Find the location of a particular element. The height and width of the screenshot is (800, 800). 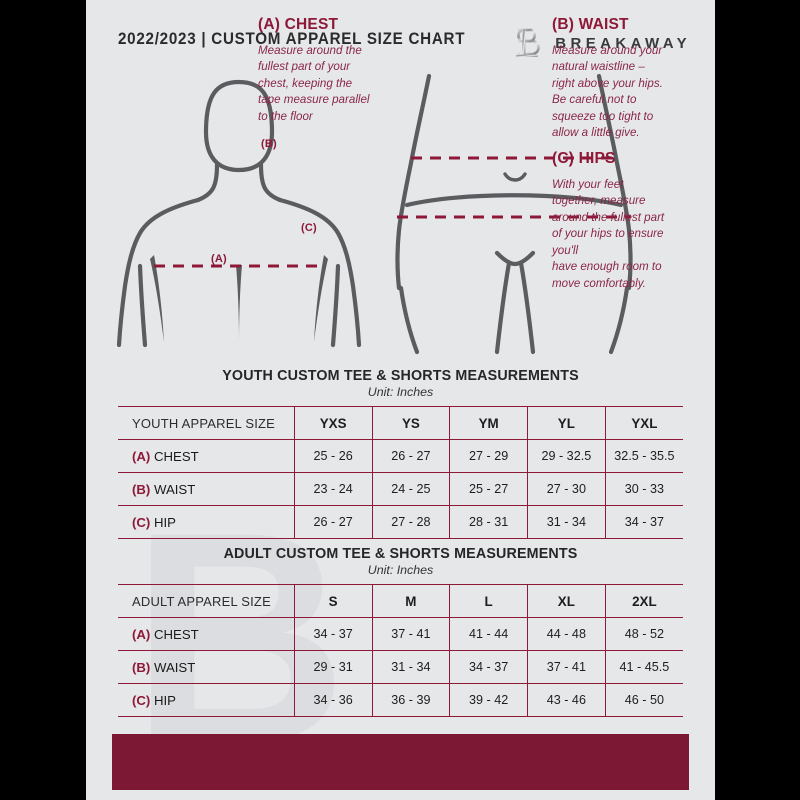

youth-cell-chest-2: 27 - 29 is located at coordinates (488, 456).